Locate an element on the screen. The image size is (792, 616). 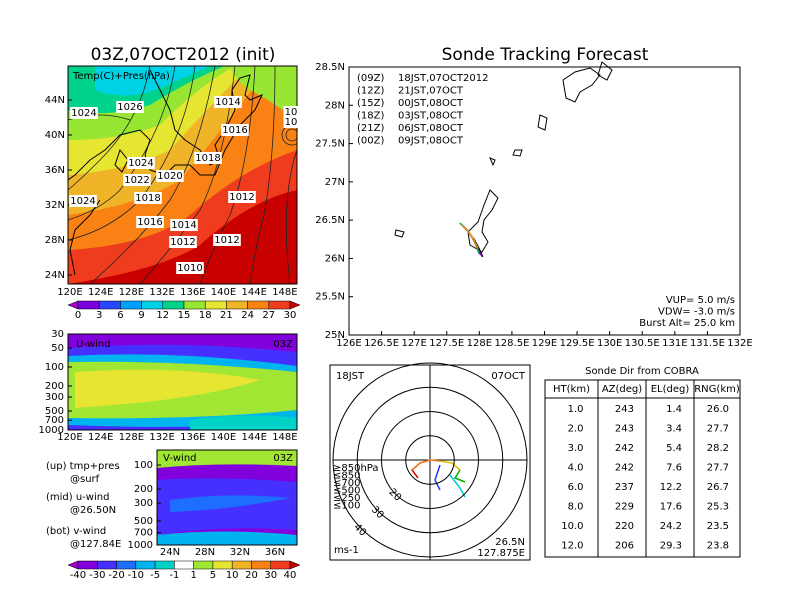
table-cell: 6.0 is located at coordinates (576, 487).